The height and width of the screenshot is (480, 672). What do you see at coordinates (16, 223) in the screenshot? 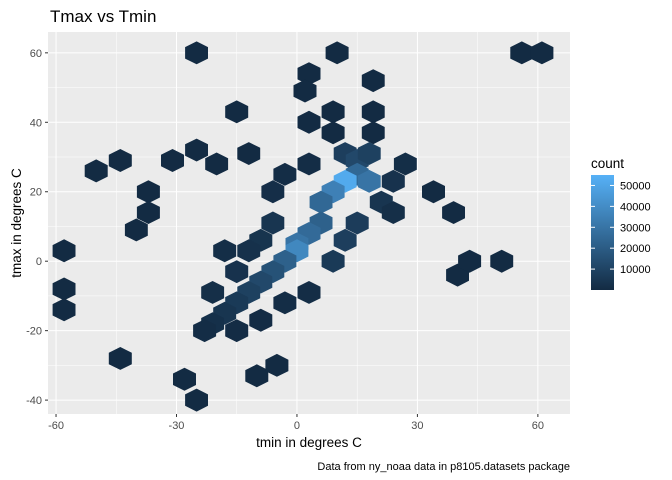
I see `y-axis-title: tmax in degrees C` at bounding box center [16, 223].